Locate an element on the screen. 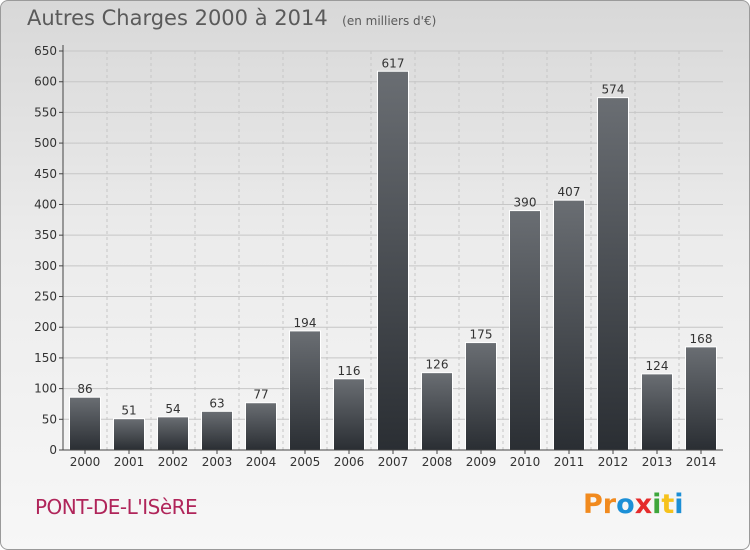 This screenshot has width=750, height=550. bar-value-label: 574 is located at coordinates (613, 90).